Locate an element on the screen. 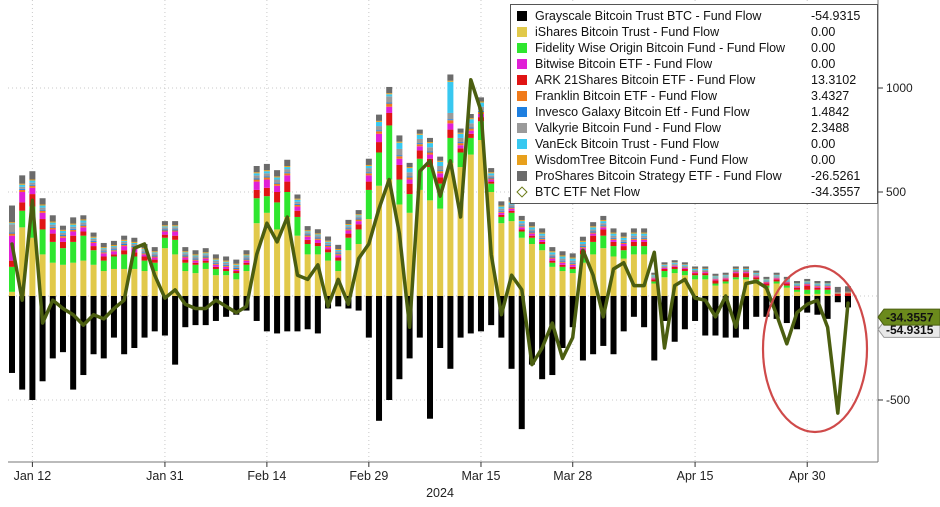  legend-series-value: 13.3102 is located at coordinates (841, 80).